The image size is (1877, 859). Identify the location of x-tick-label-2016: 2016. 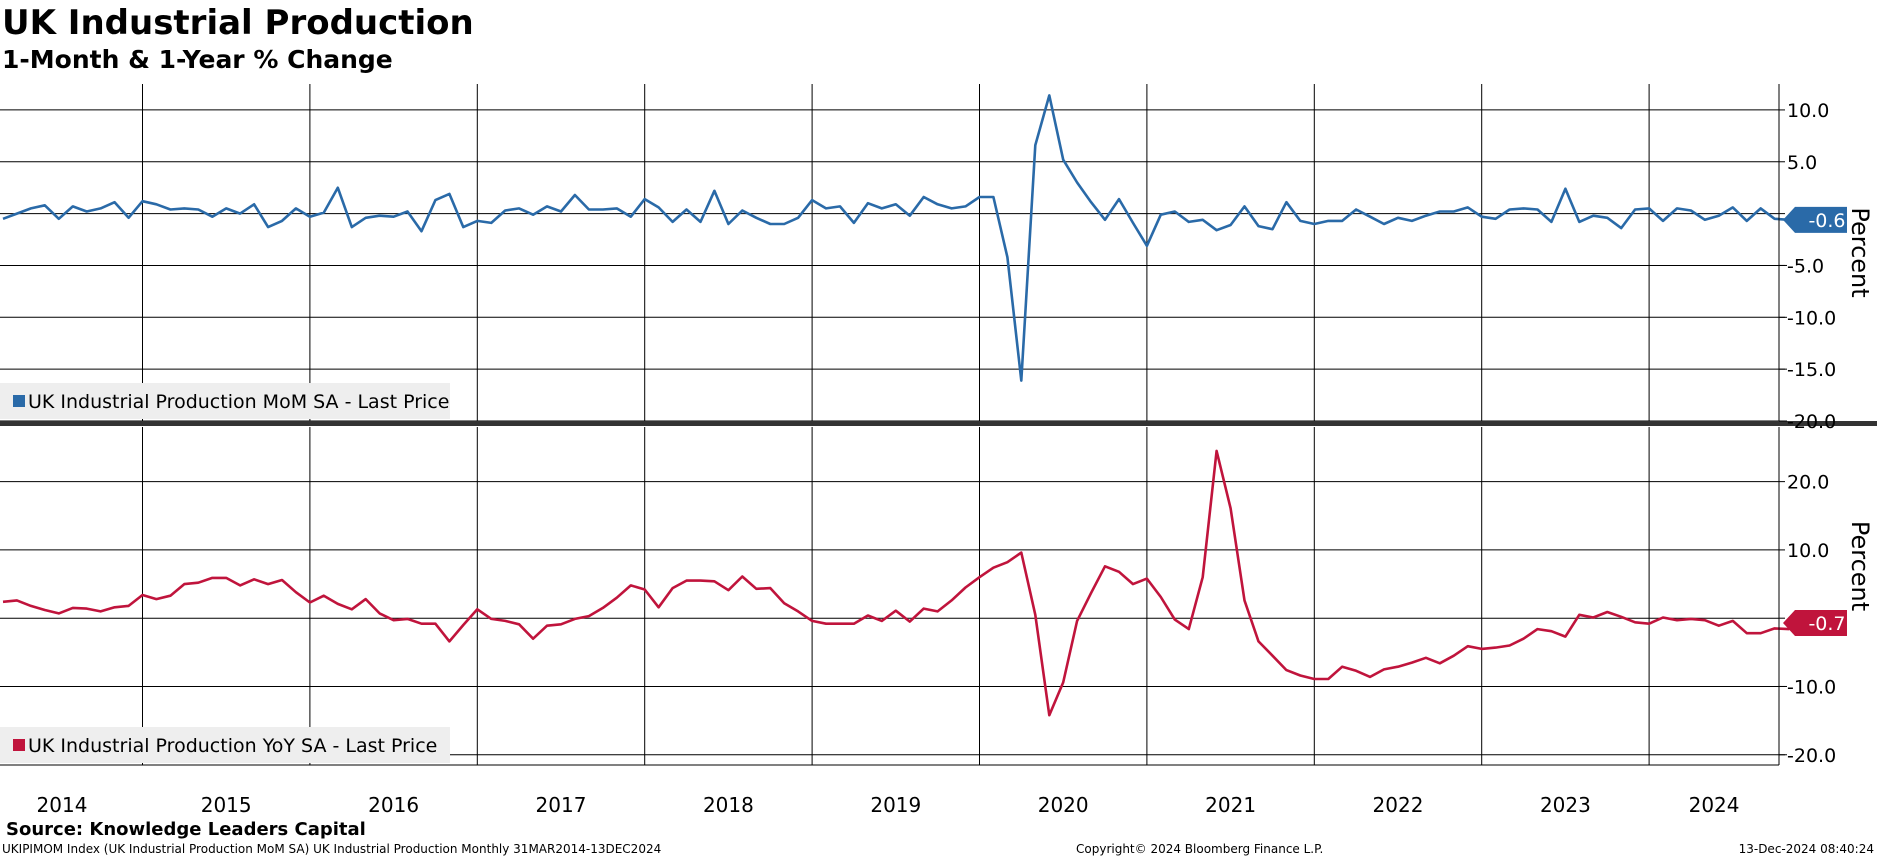
(393, 805).